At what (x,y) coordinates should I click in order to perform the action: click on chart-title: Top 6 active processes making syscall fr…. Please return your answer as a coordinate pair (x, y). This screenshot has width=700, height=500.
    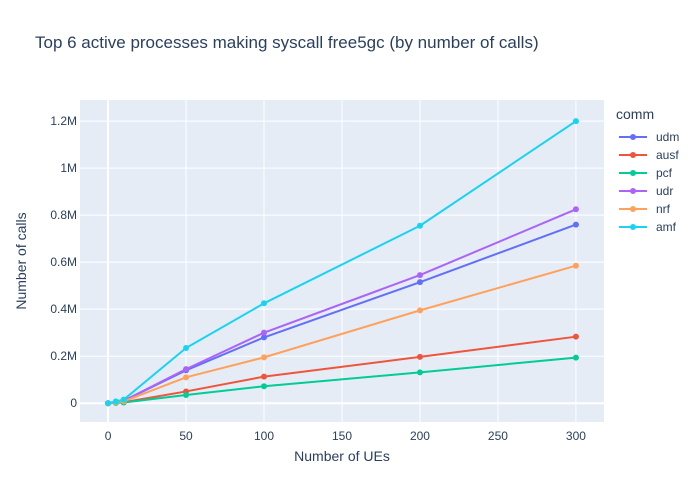
    Looking at the image, I should click on (287, 42).